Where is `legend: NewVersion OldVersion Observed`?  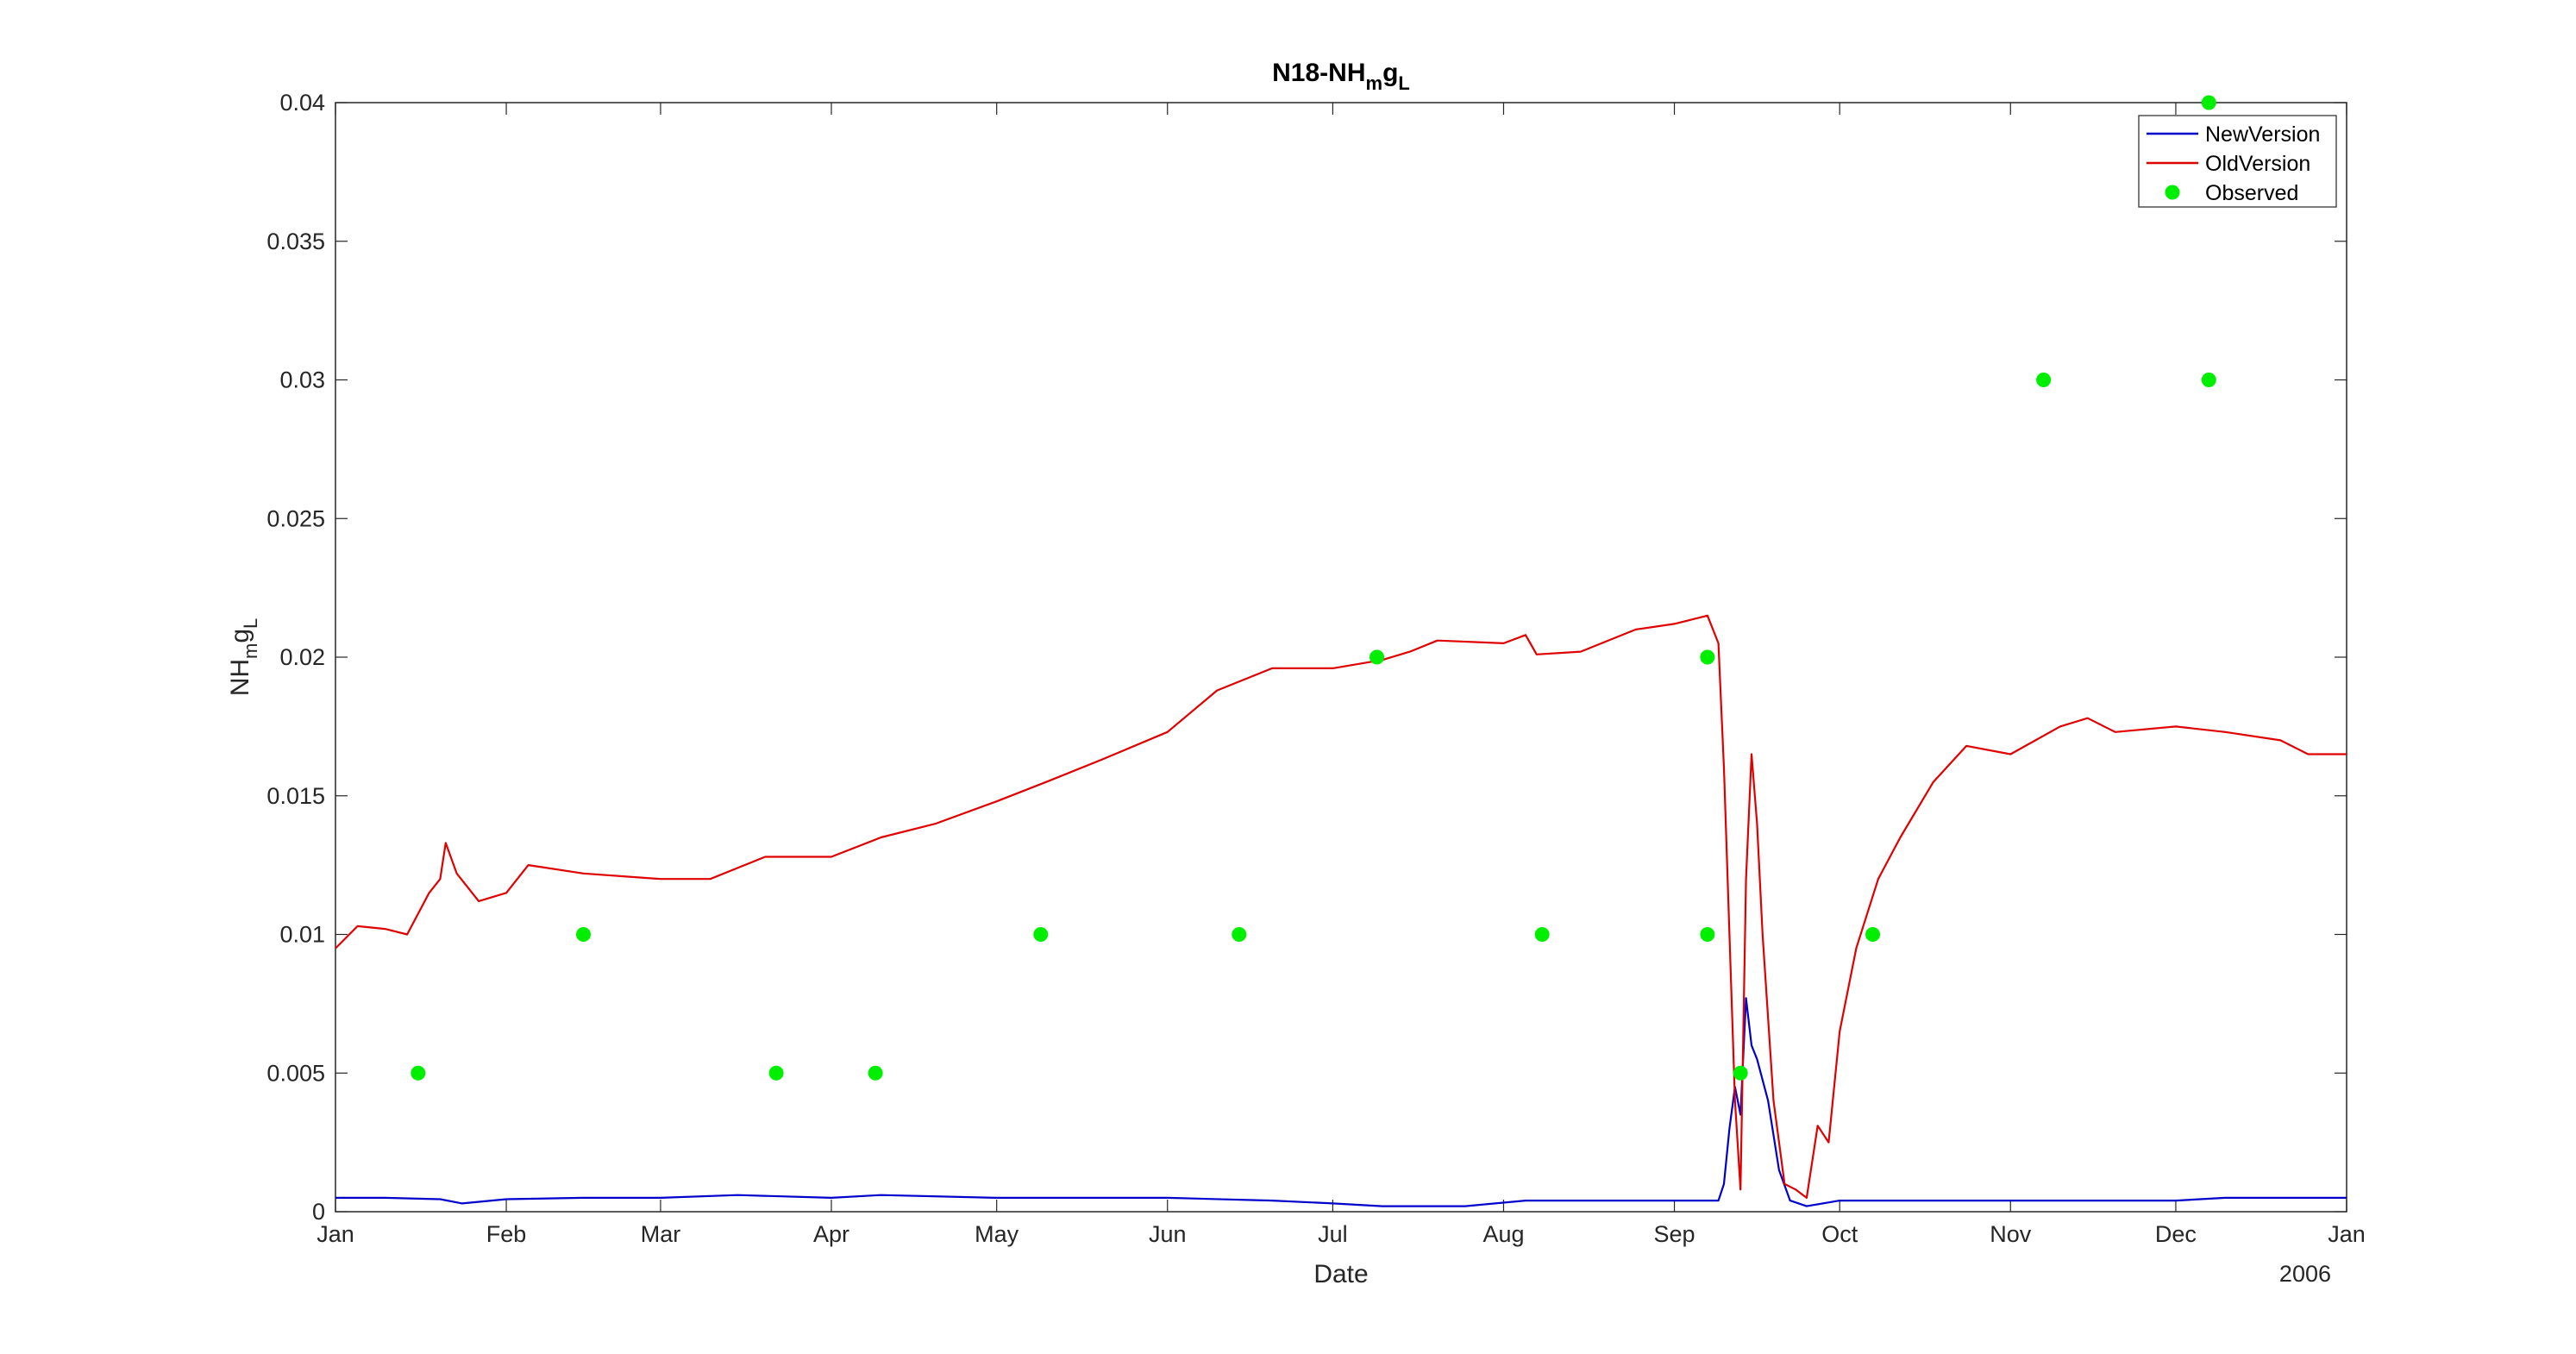
legend: NewVersion OldVersion Observed is located at coordinates (2237, 161).